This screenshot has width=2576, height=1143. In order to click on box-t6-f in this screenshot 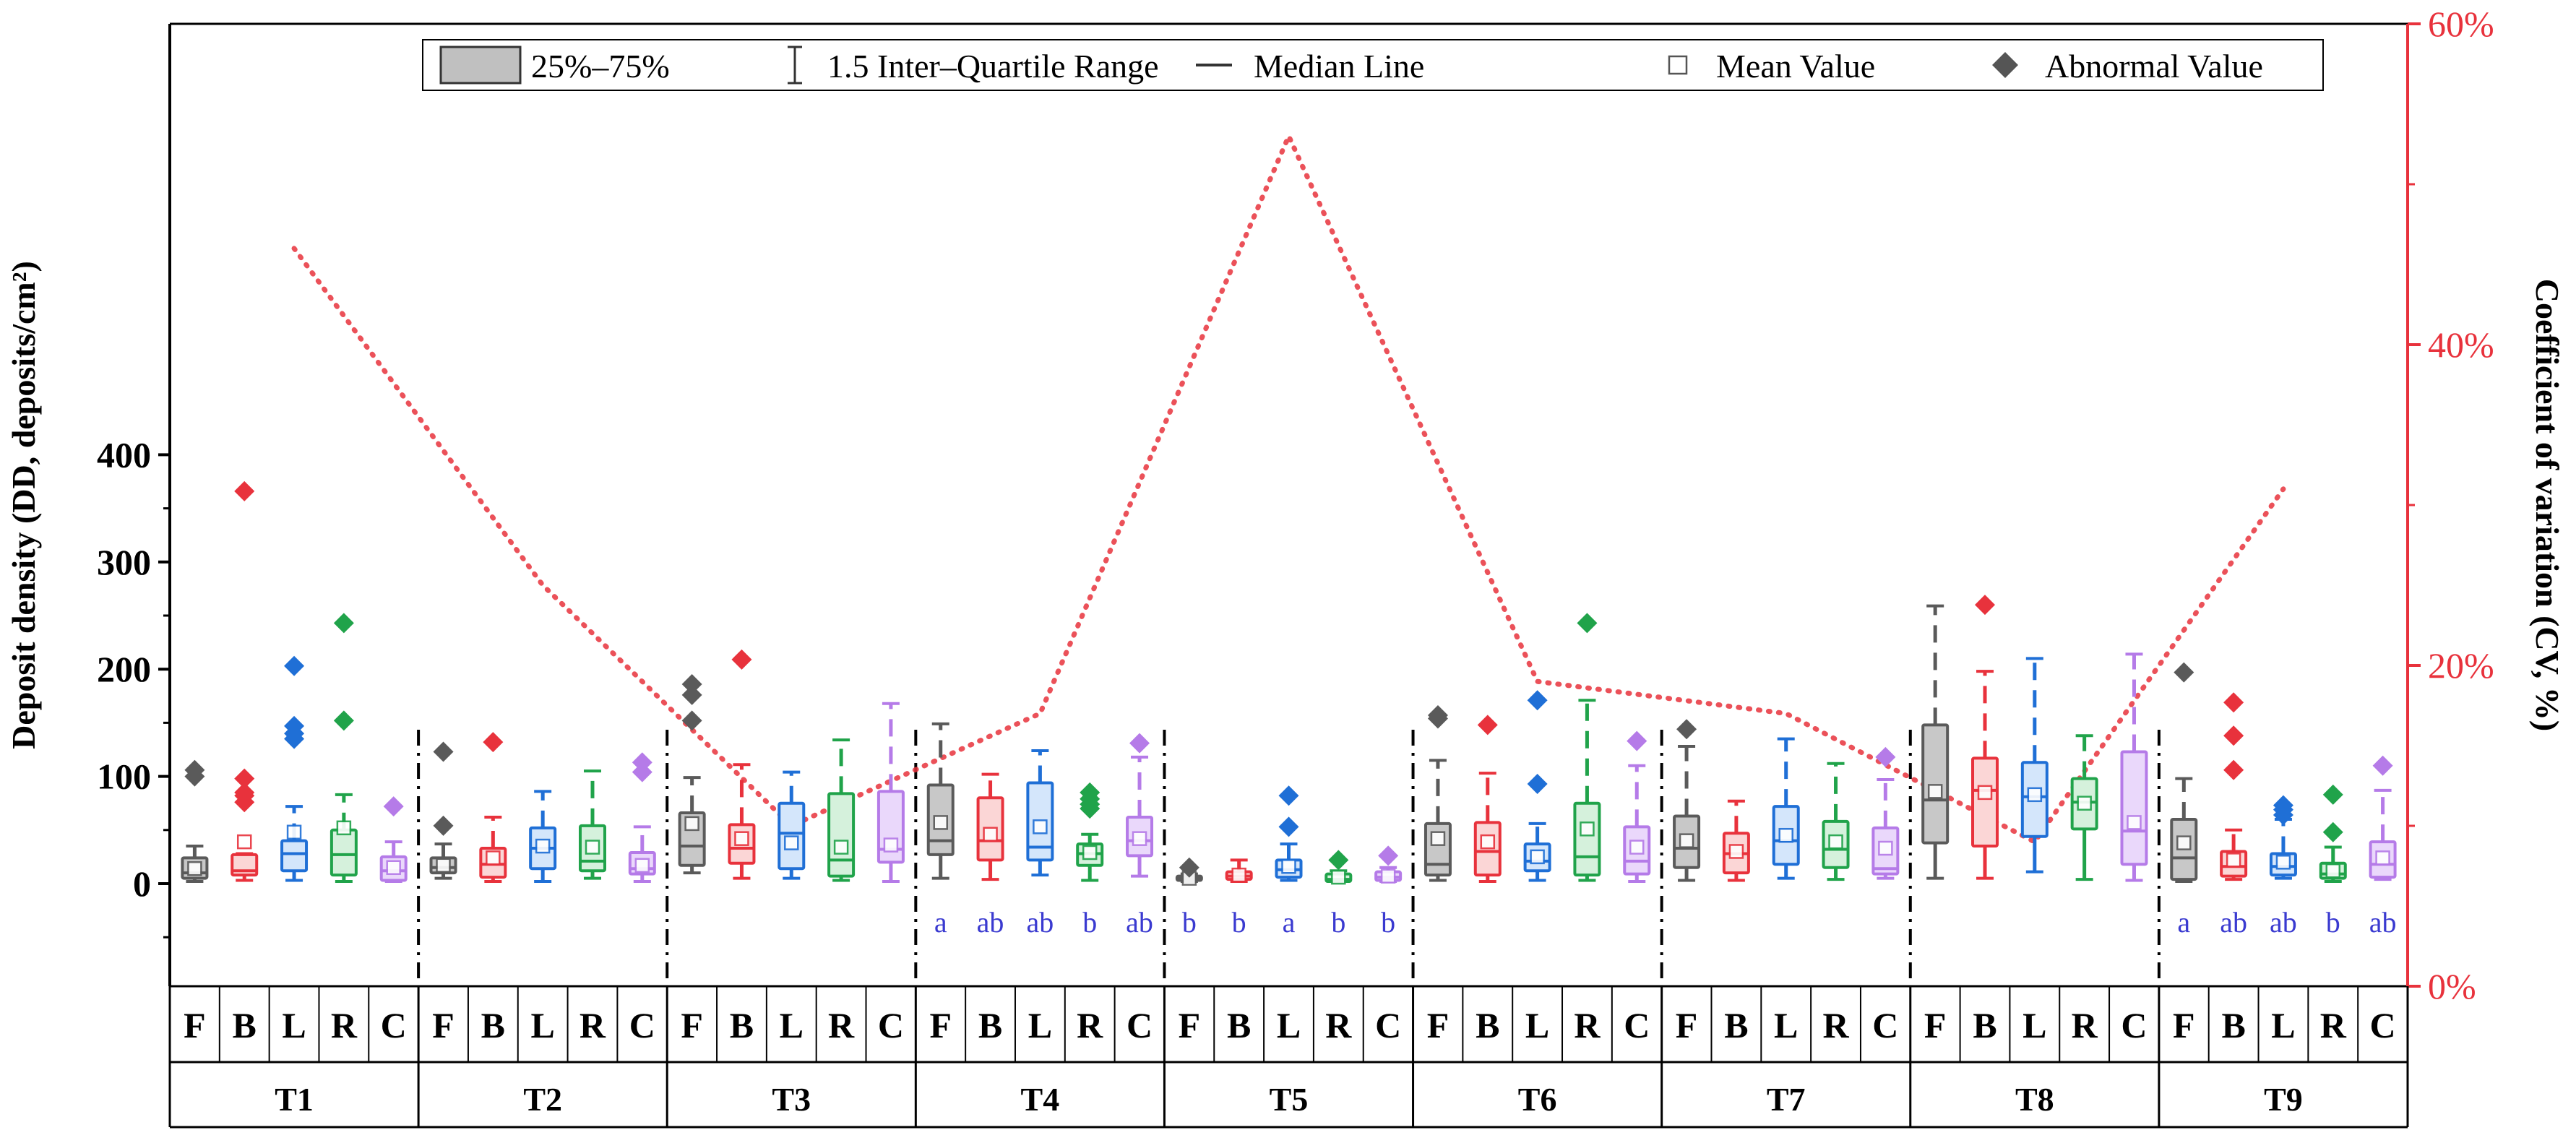, I will do `click(1437, 793)`.